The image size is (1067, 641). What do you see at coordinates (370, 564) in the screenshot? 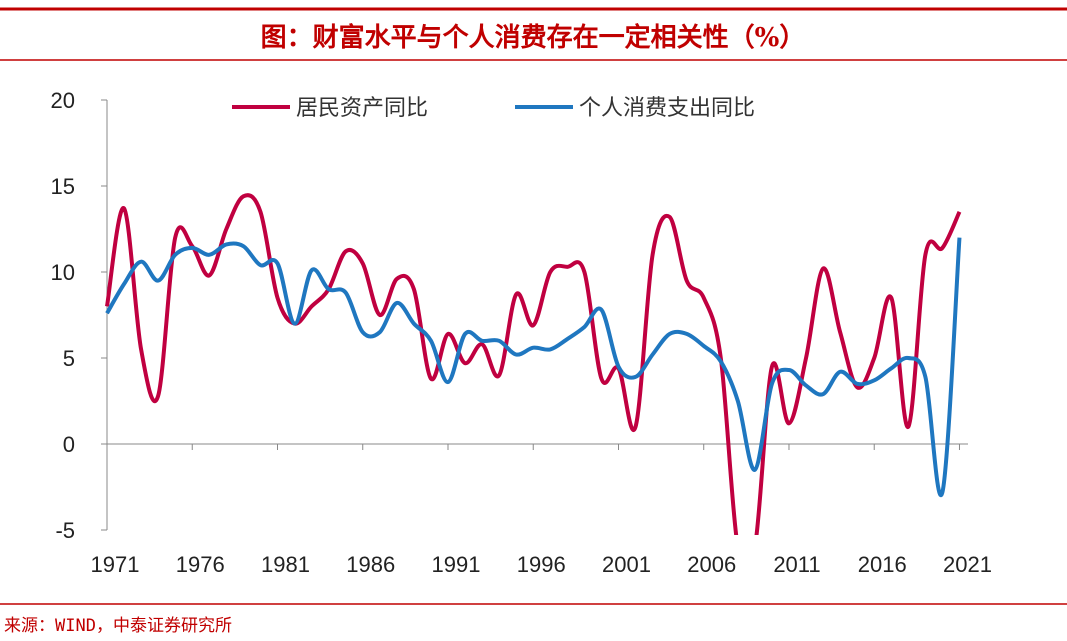
I see `x-tick-label: 1986` at bounding box center [370, 564].